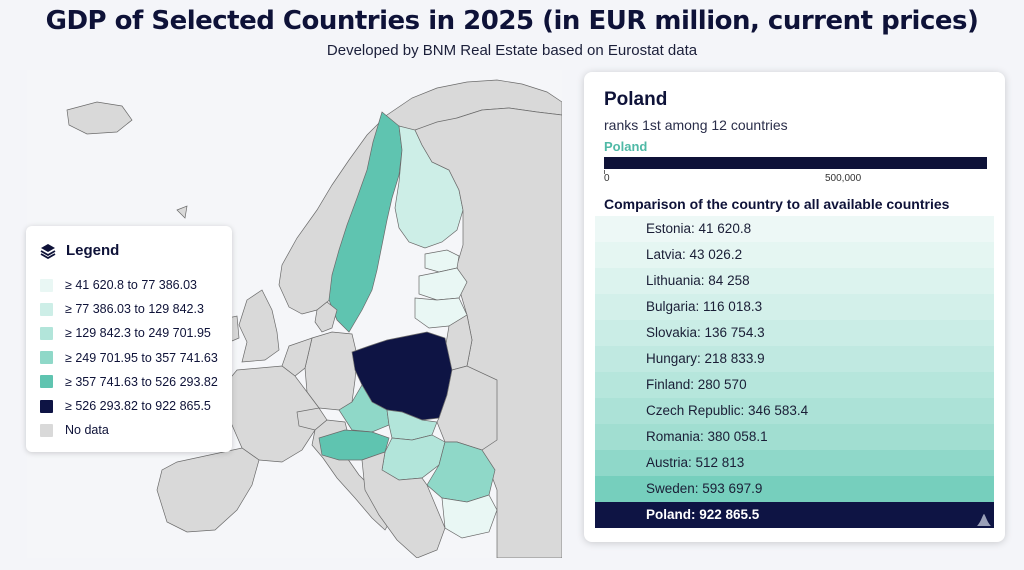 The width and height of the screenshot is (1024, 570). I want to click on gdp-bar, so click(795, 163).